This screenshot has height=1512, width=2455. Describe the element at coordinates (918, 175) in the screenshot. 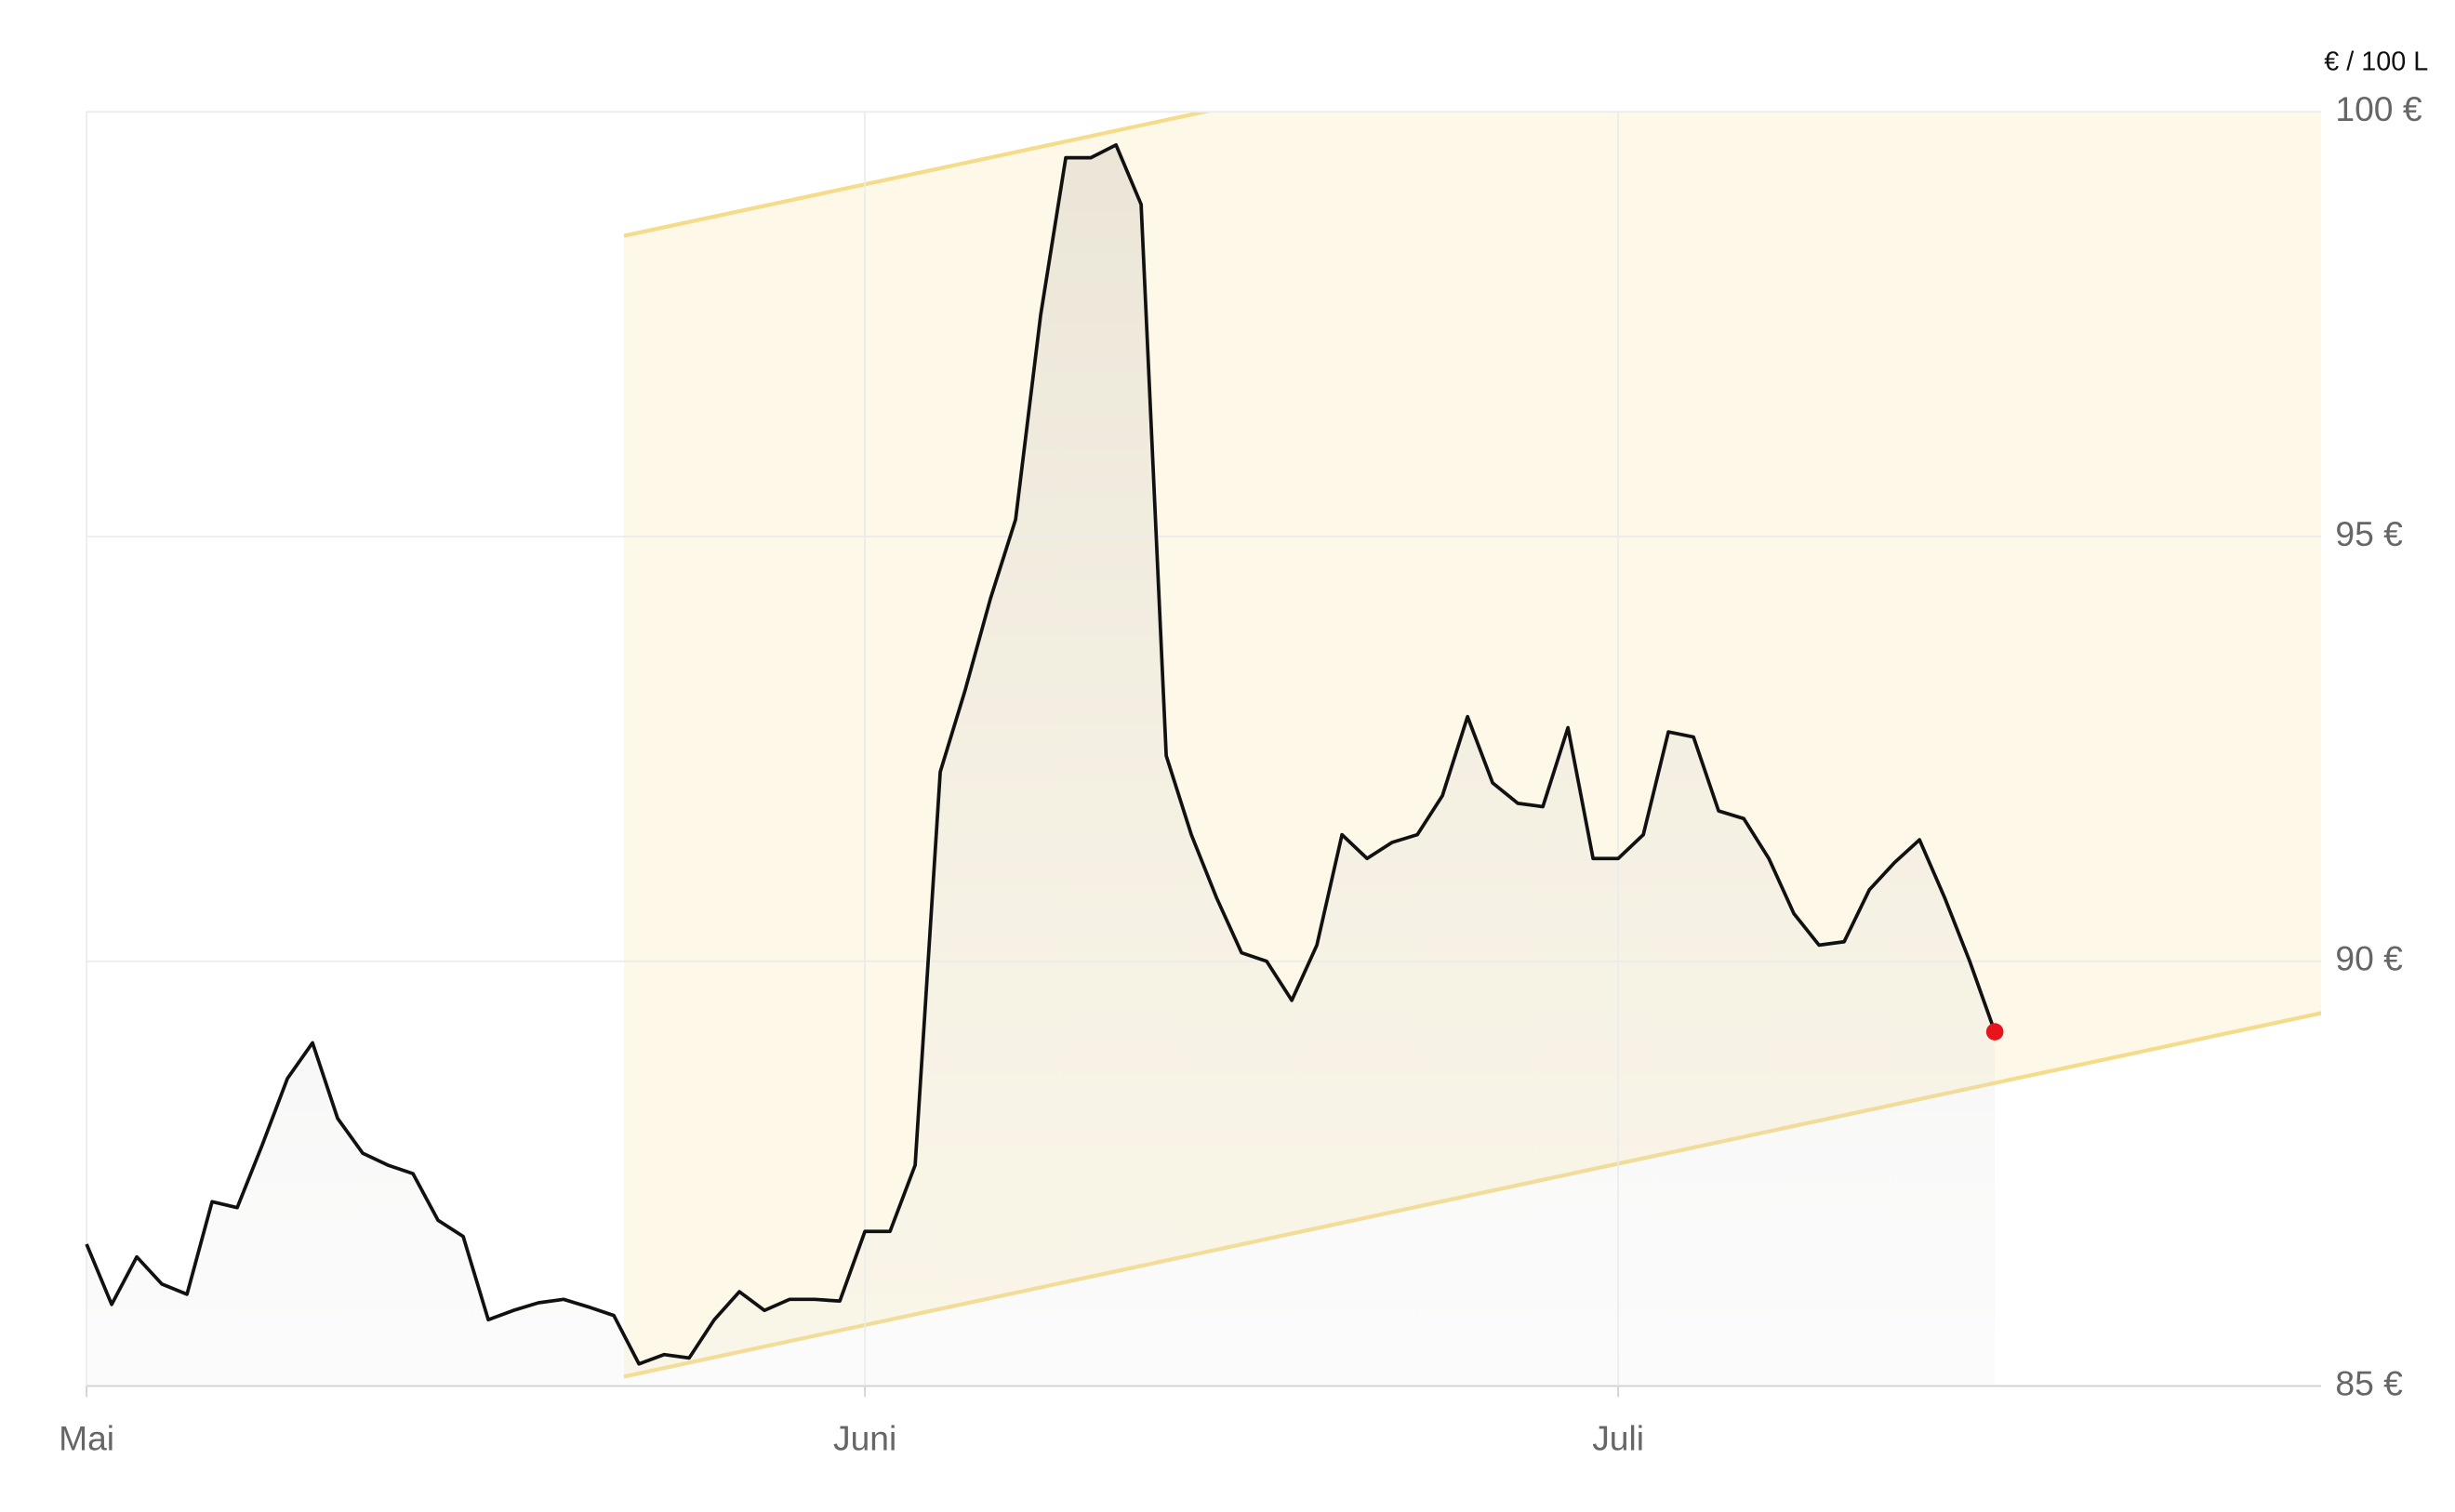

I see `channel-upper` at that location.